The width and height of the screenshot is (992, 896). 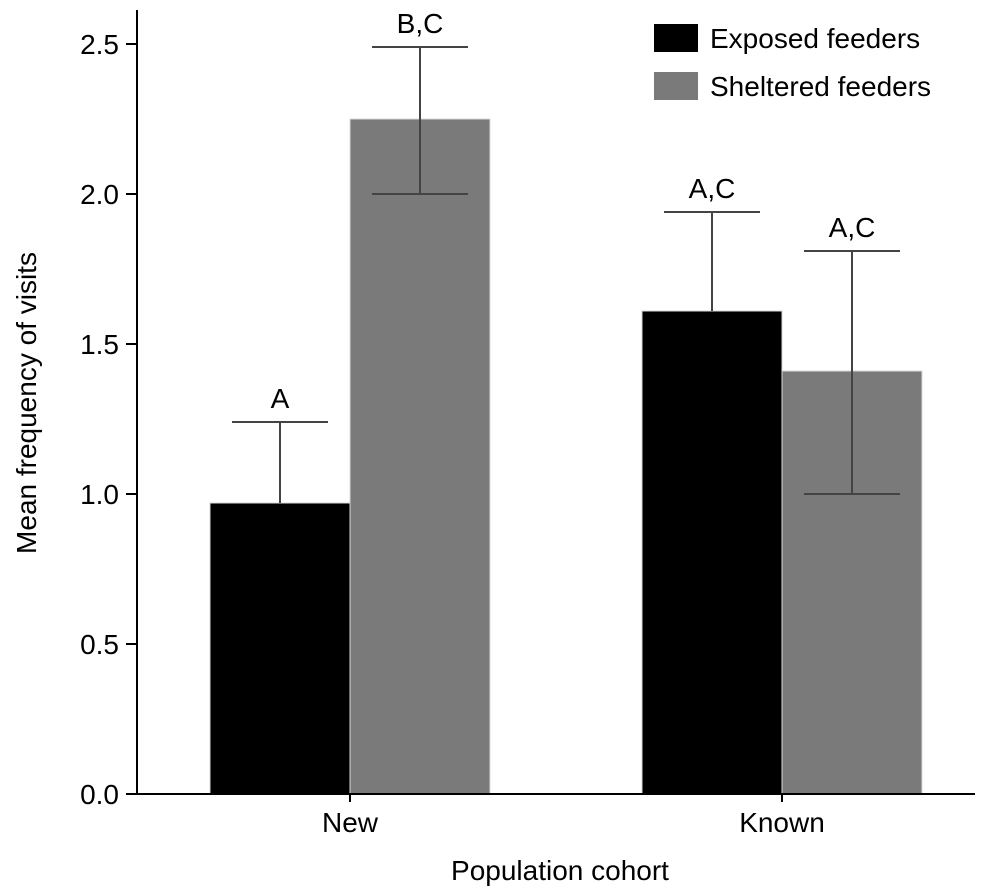 I want to click on significance-label-sheltered-feeders-new: B,C, so click(x=420, y=23).